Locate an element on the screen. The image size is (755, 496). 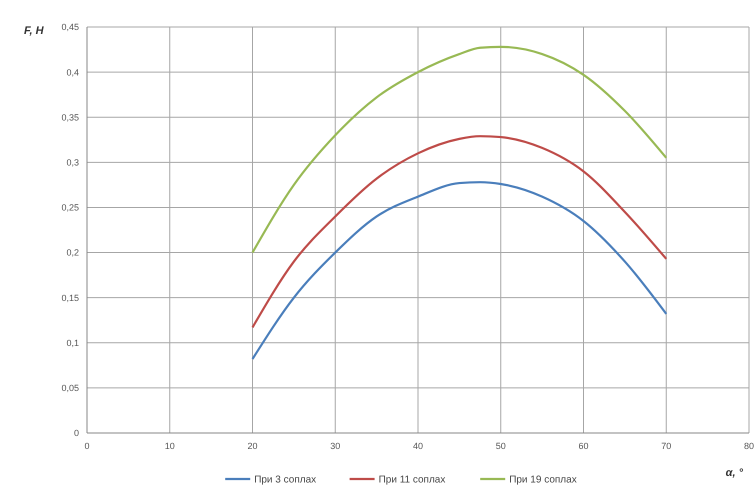
y-tick-label: 0,35 is located at coordinates (70, 117).